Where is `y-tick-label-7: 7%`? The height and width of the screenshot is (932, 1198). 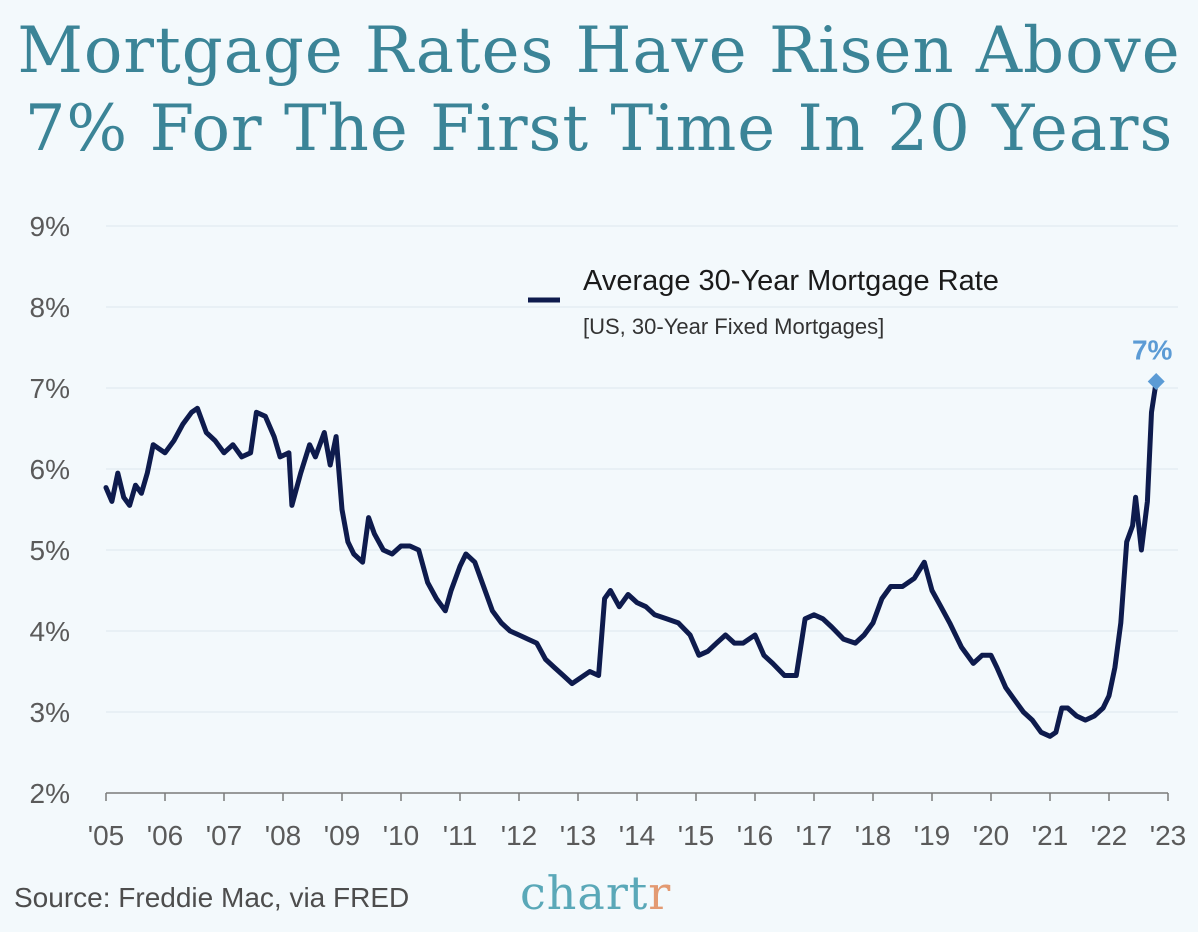 y-tick-label-7: 7% is located at coordinates (50, 388).